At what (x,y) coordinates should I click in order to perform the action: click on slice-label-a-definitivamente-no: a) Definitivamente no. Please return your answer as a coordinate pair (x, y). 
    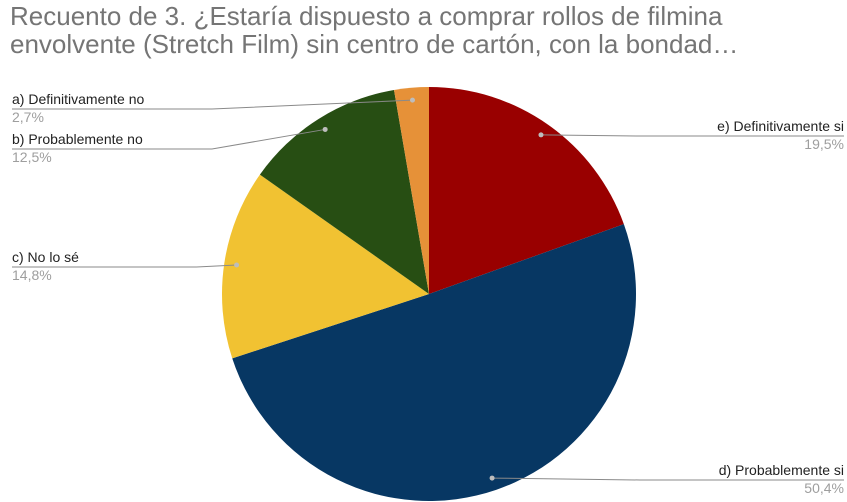
    Looking at the image, I should click on (78, 99).